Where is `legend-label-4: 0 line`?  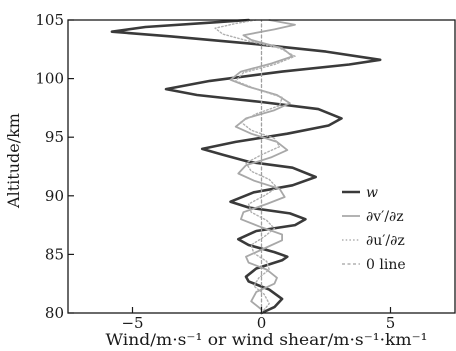 legend-label-4: 0 line is located at coordinates (386, 265).